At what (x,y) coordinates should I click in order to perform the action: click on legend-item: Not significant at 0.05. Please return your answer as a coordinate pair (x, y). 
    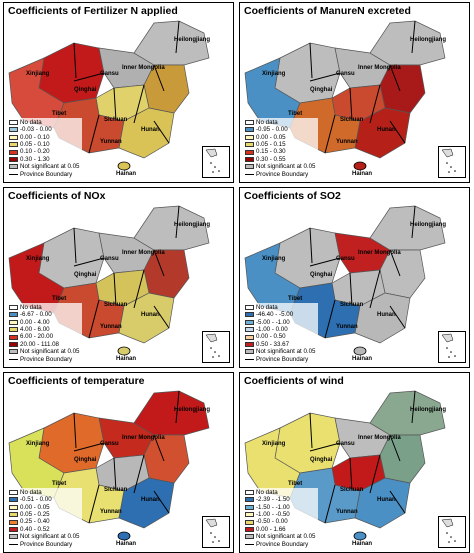
    Looking at the image, I should click on (44, 536).